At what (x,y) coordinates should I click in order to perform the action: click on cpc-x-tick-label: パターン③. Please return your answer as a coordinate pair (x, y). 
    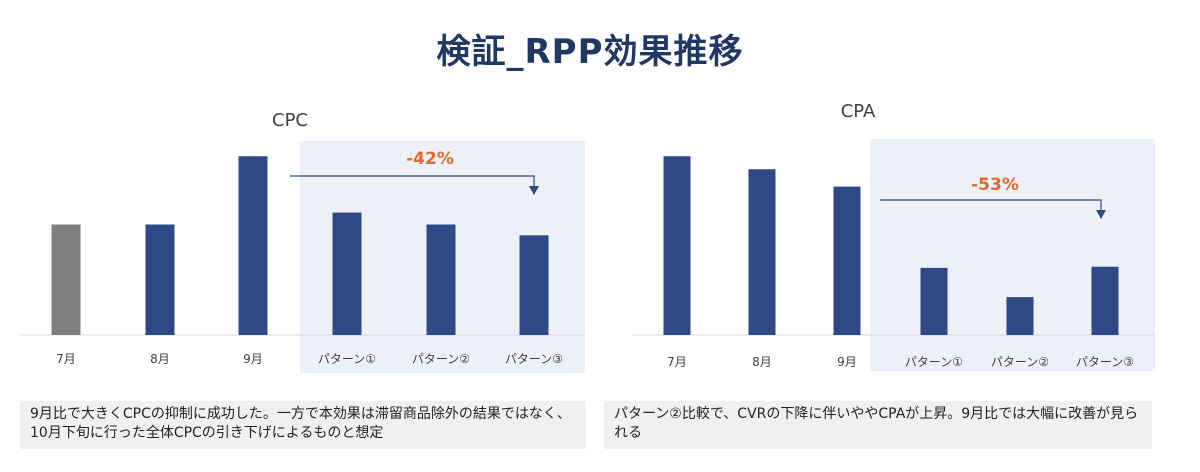
    Looking at the image, I should click on (534, 359).